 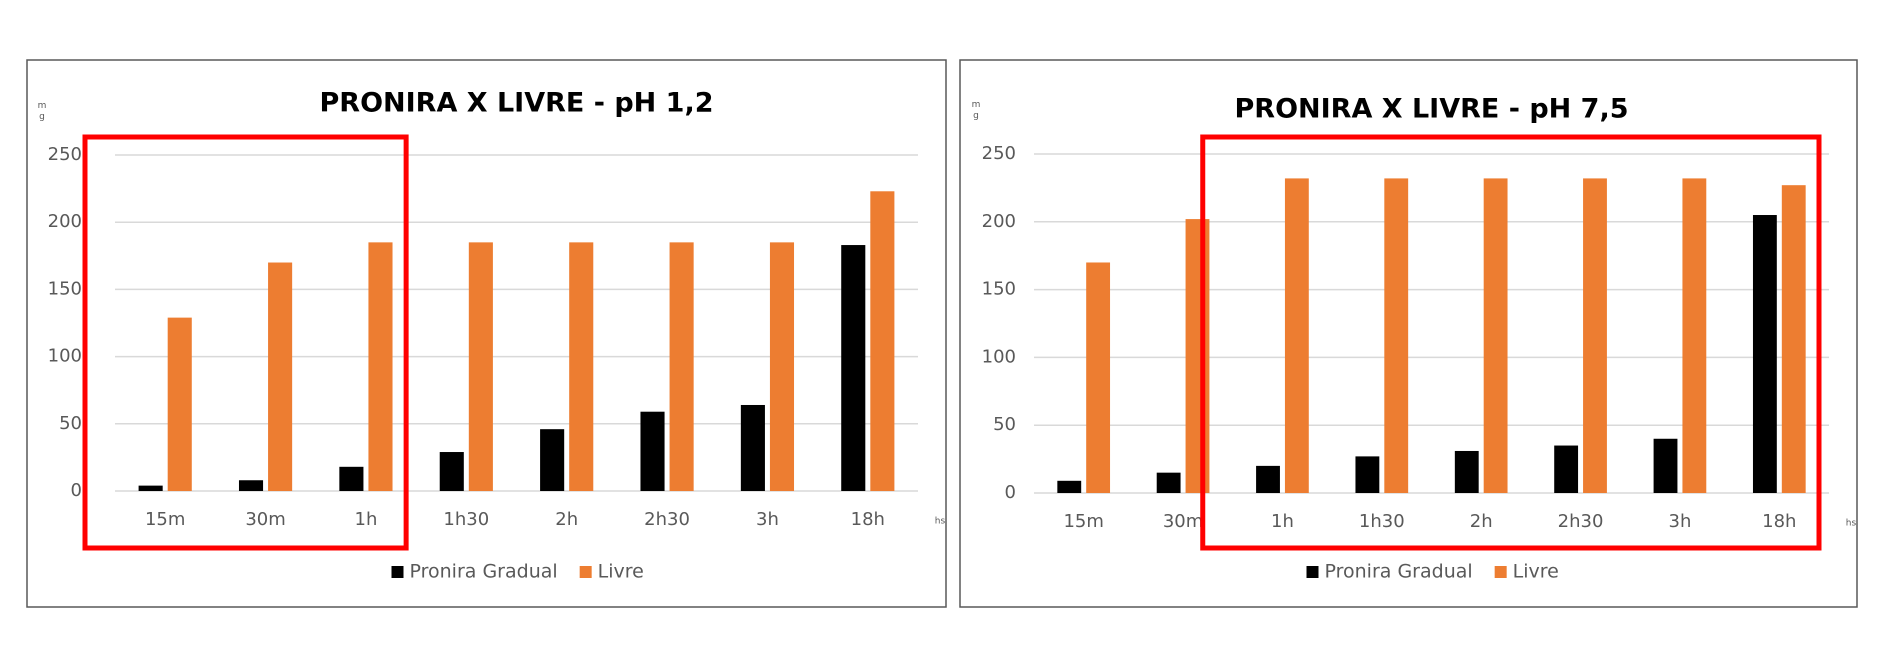 What do you see at coordinates (516, 103) in the screenshot?
I see `chart-title: PRONIRA X LIVRE - pH 1,2` at bounding box center [516, 103].